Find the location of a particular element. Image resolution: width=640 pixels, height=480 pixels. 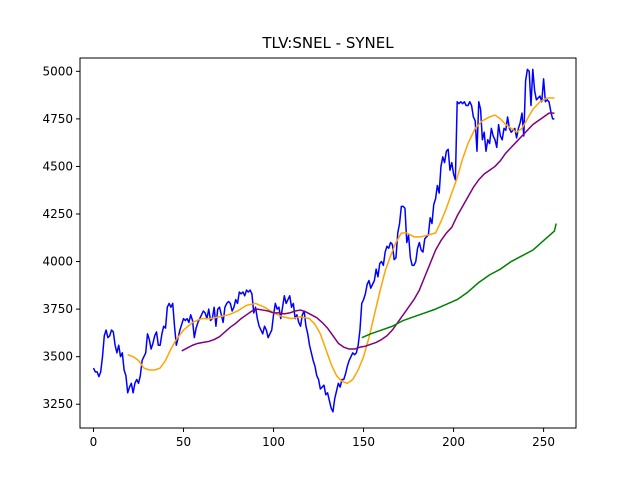

chart-title: TLV:SNEL - SYNEL is located at coordinates (327, 43).